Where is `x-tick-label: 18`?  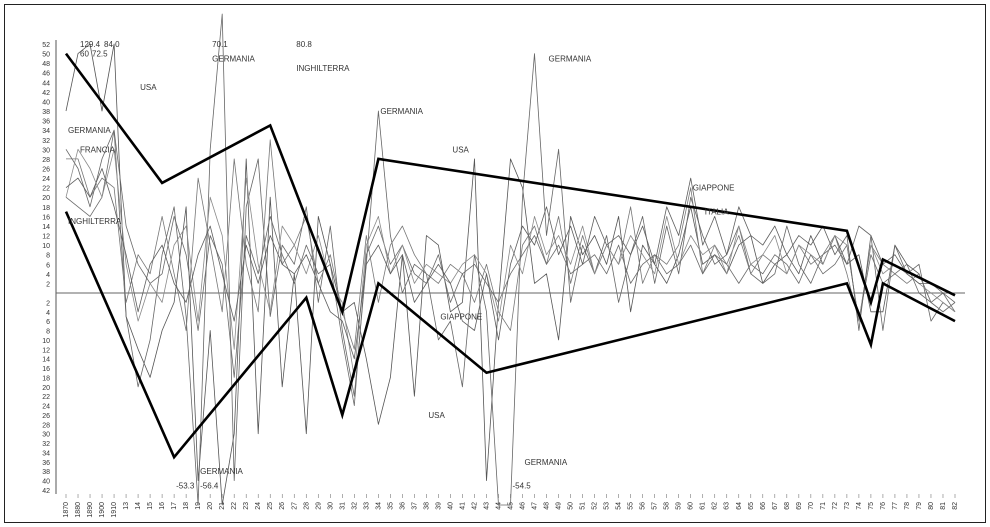
x-tick-label: 18 is located at coordinates (186, 506).